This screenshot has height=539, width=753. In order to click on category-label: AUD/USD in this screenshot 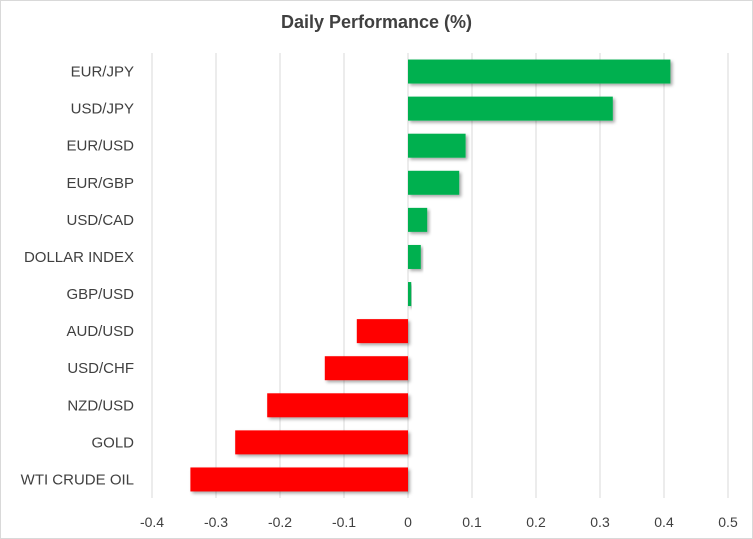, I will do `click(100, 331)`.